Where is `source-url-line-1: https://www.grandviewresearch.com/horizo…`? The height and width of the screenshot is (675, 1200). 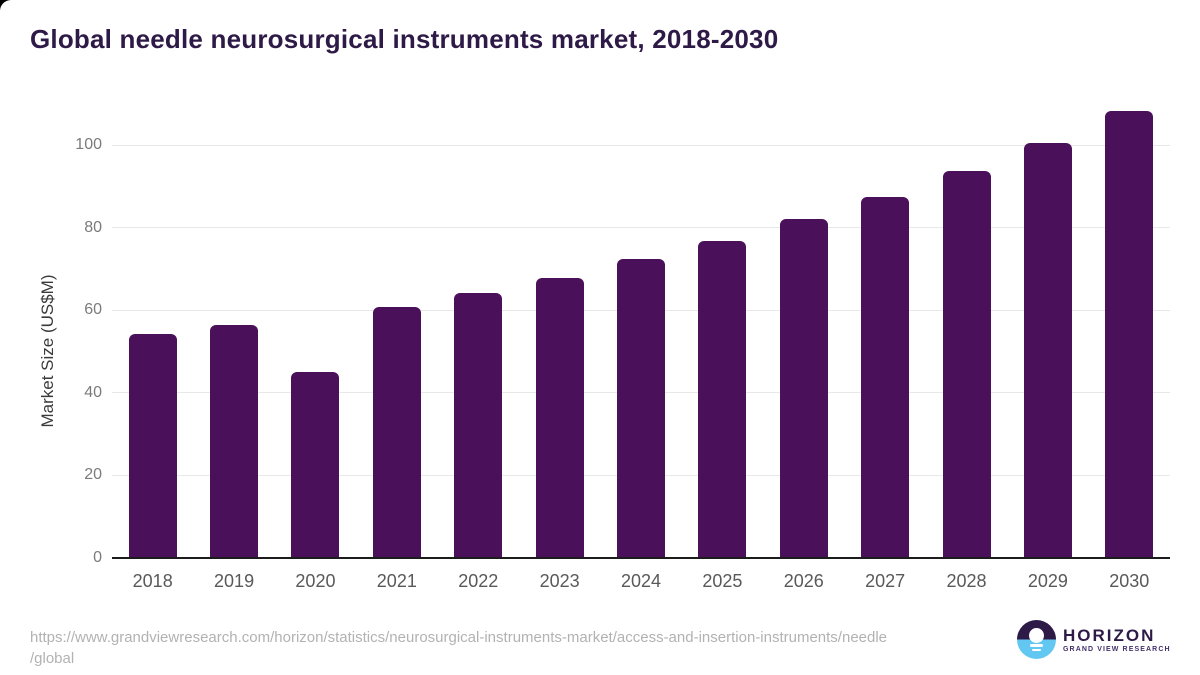 source-url-line-1: https://www.grandviewresearch.com/horizo… is located at coordinates (459, 637).